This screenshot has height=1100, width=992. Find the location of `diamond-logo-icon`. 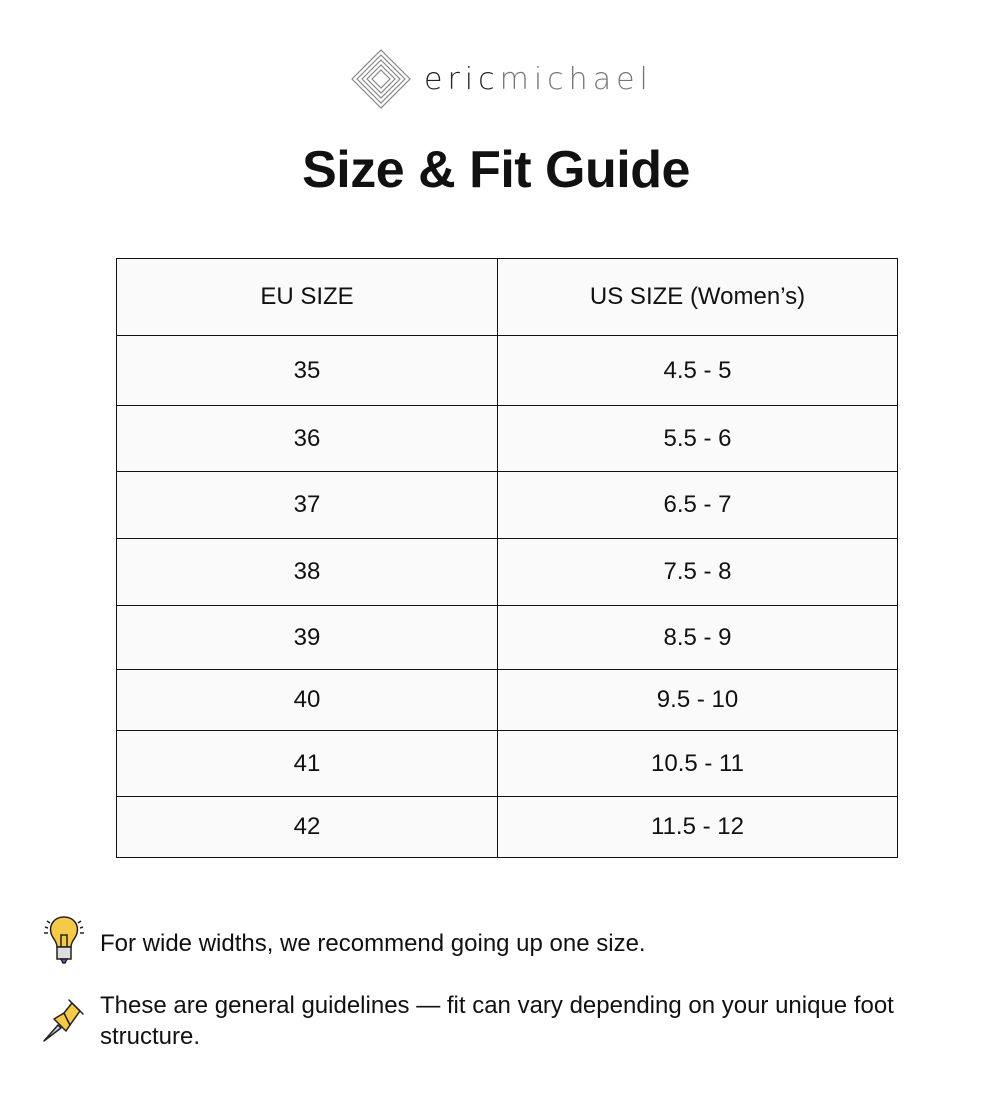

diamond-logo-icon is located at coordinates (381, 79).